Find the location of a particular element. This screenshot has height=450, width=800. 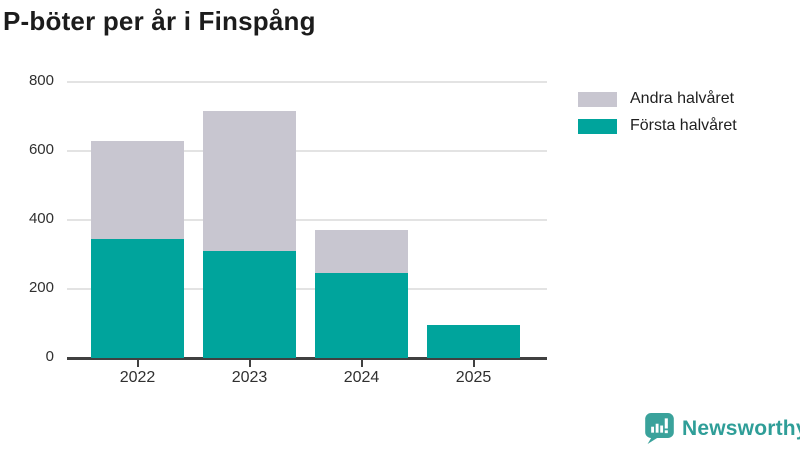

y-tick-label-800: 800 is located at coordinates (41, 80).